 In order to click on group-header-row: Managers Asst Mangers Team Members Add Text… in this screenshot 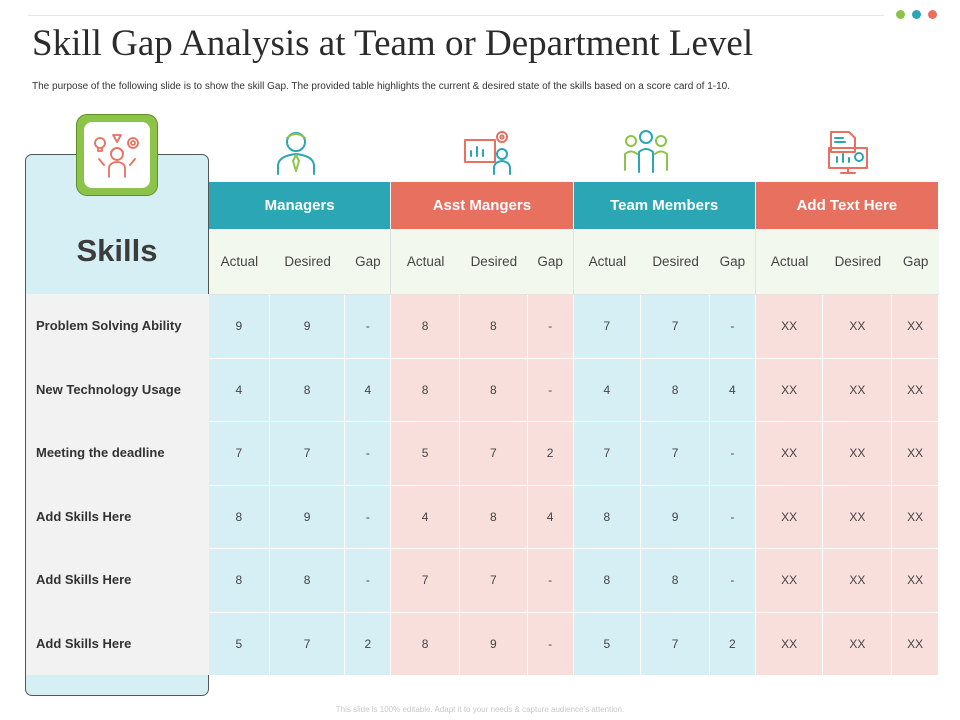, I will do `click(574, 205)`.